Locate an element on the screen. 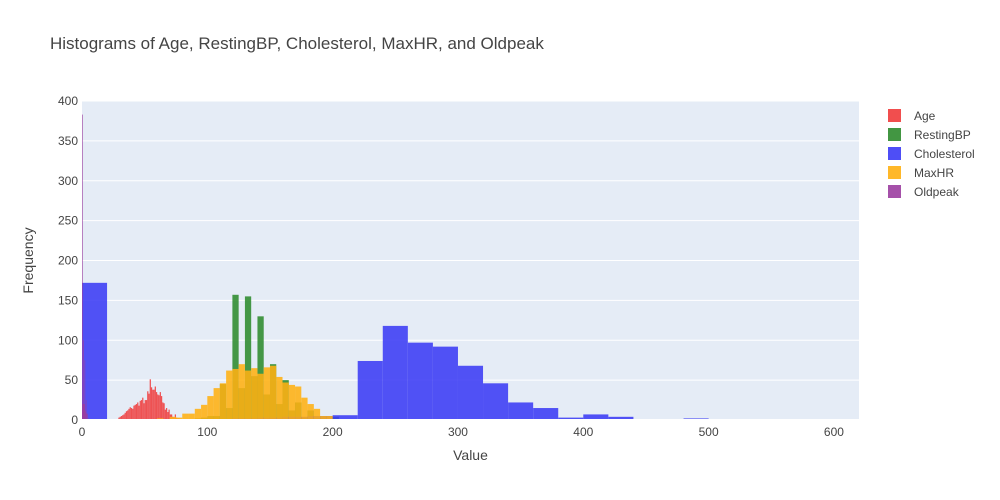 The image size is (1000, 500). legend-item-cholesterol: Cholesterol is located at coordinates (931, 153).